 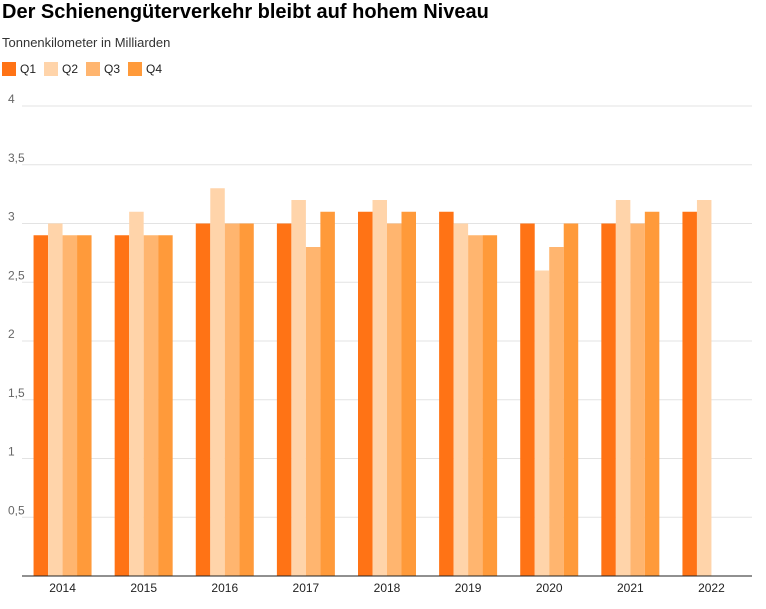 What do you see at coordinates (122, 405) in the screenshot?
I see `bar-2015-q1` at bounding box center [122, 405].